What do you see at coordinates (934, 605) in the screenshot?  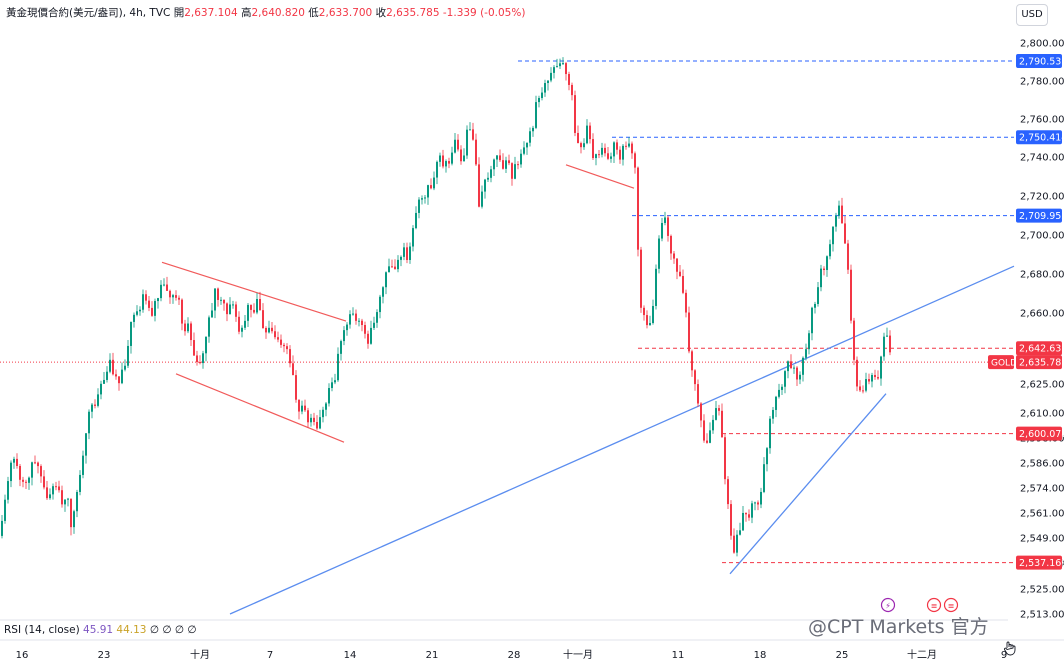 I see `us-flag-event-icon` at bounding box center [934, 605].